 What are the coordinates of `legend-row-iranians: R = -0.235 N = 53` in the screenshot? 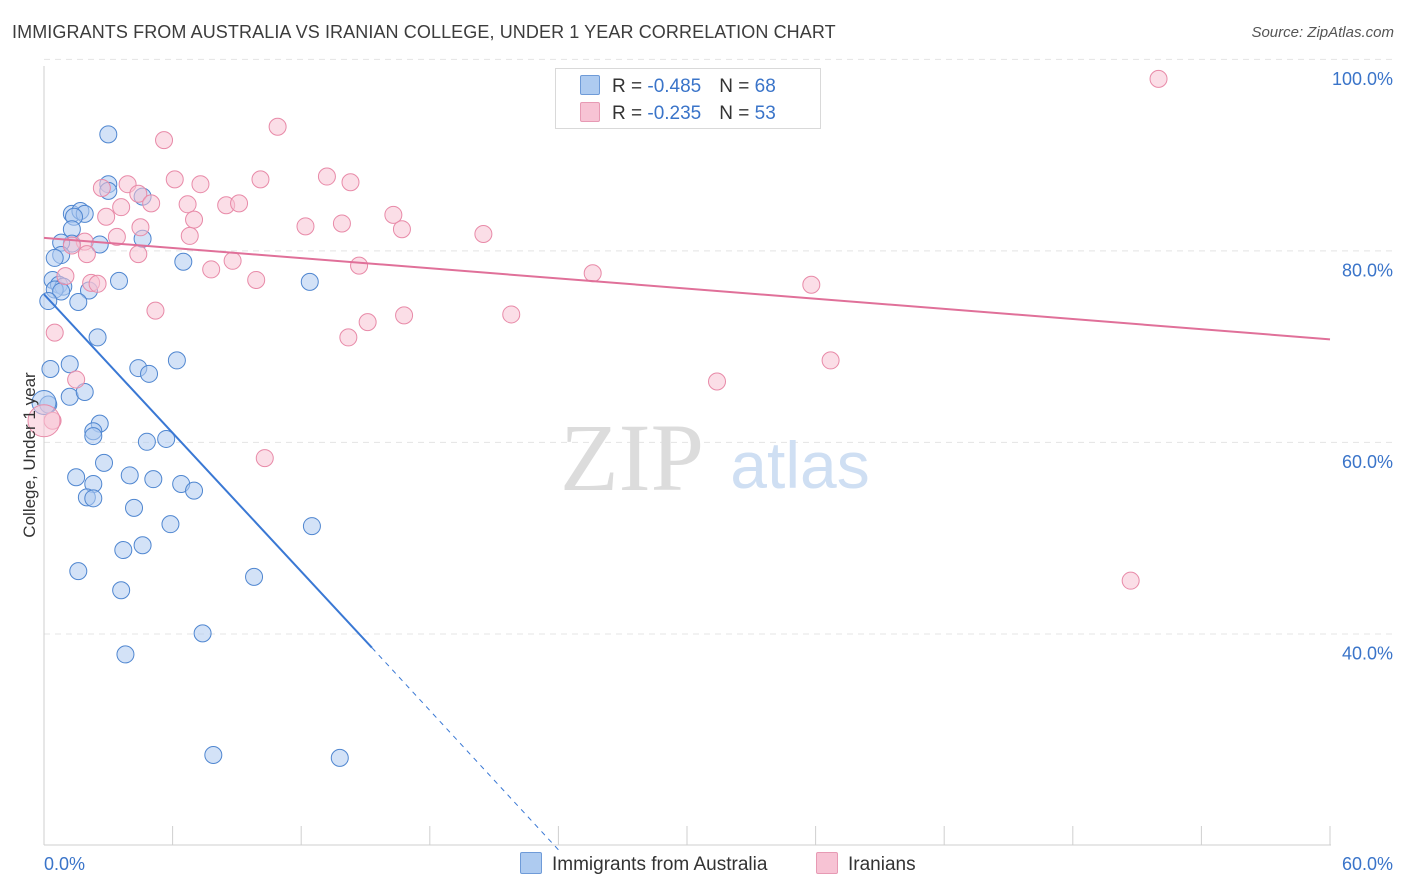 It's located at (678, 114).